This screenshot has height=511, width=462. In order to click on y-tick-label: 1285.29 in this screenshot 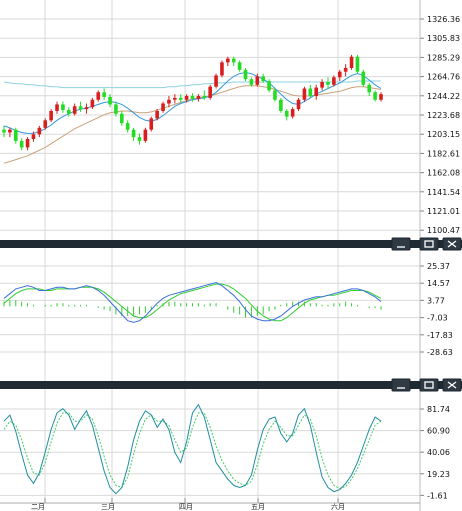, I will do `click(443, 57)`.